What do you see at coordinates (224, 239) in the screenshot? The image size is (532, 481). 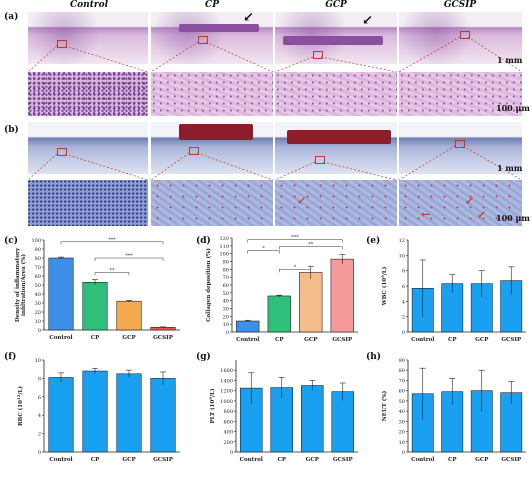 I see `y-tick-label: 120` at bounding box center [224, 239].